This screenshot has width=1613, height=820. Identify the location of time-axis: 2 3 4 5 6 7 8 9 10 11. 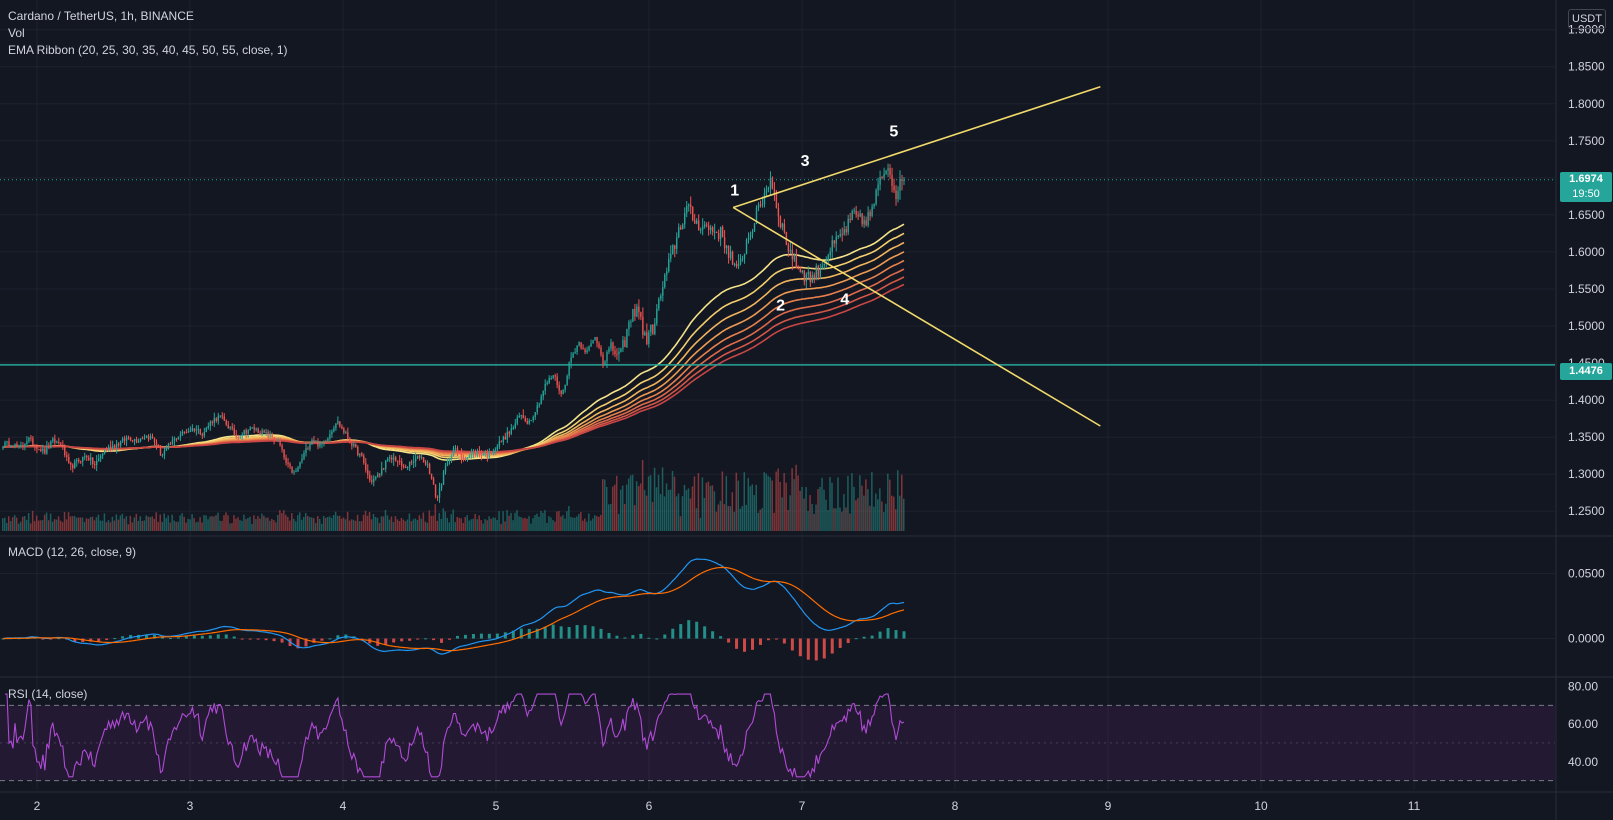
(727, 806).